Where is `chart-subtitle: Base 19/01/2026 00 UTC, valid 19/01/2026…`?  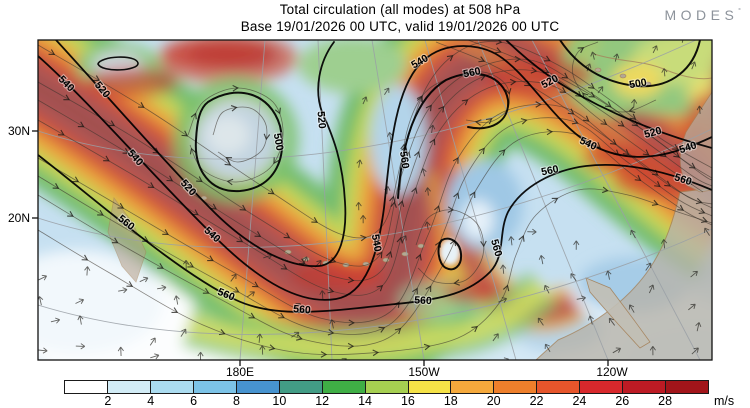 chart-subtitle: Base 19/01/2026 00 UTC, valid 19/01/2026… is located at coordinates (400, 26).